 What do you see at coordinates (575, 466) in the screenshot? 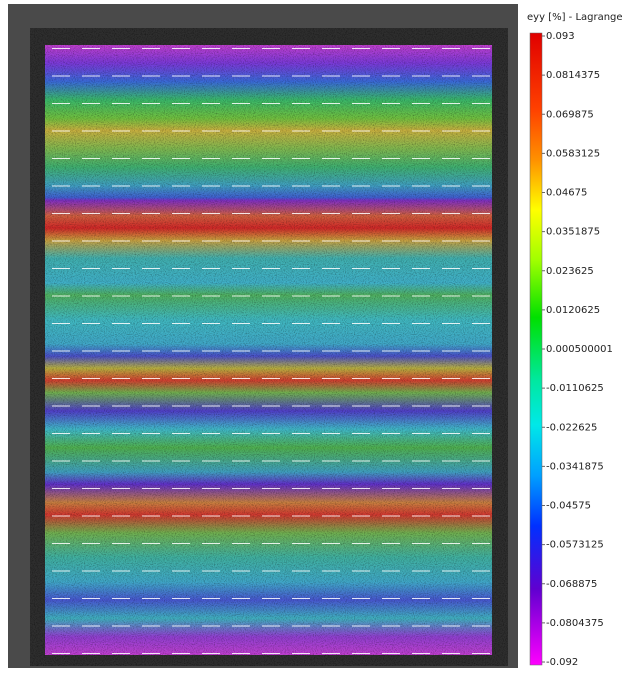
I see `colorbar-label: -0.0341875` at bounding box center [575, 466].